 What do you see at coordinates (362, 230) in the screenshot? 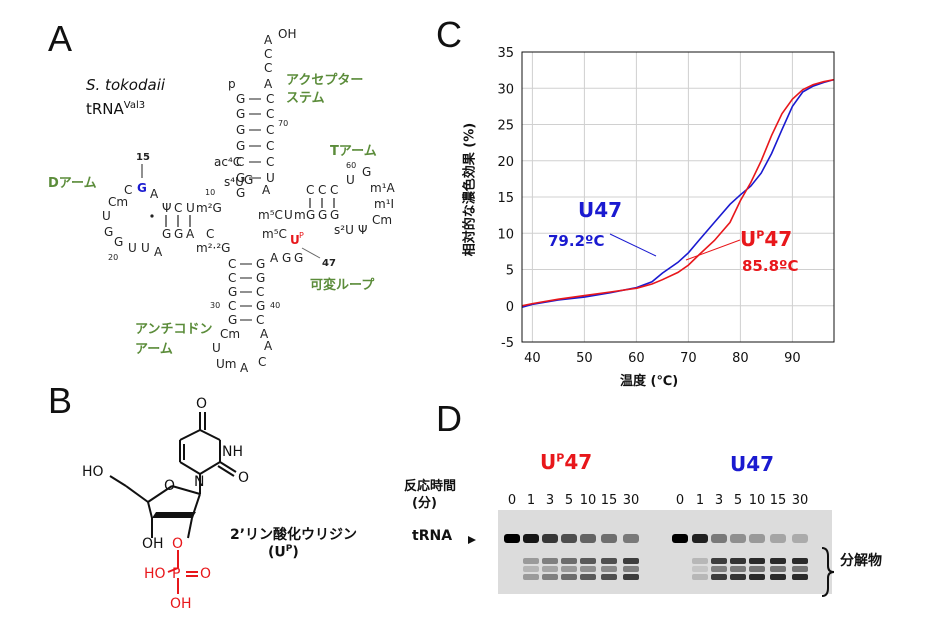
I see `nt-tl-psi: Ψ` at bounding box center [362, 230].